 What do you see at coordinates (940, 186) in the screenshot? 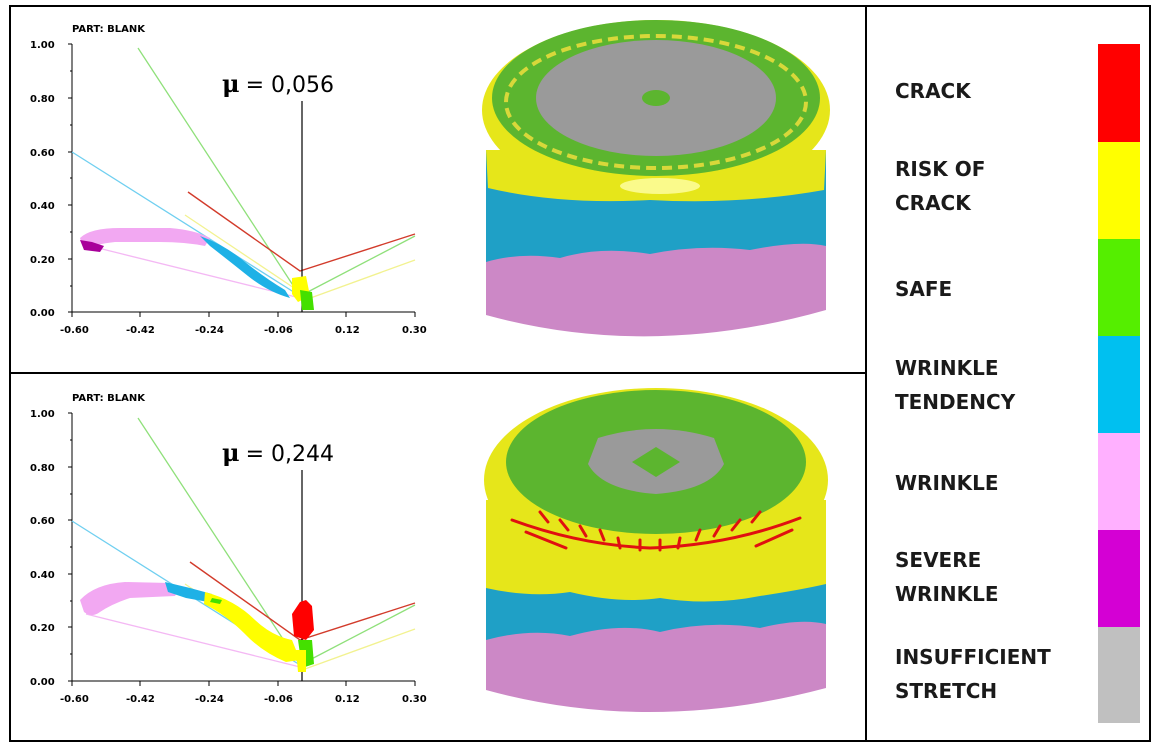
I see `legend-label-risk-of-crack: RISK OF CRACK` at bounding box center [940, 186].